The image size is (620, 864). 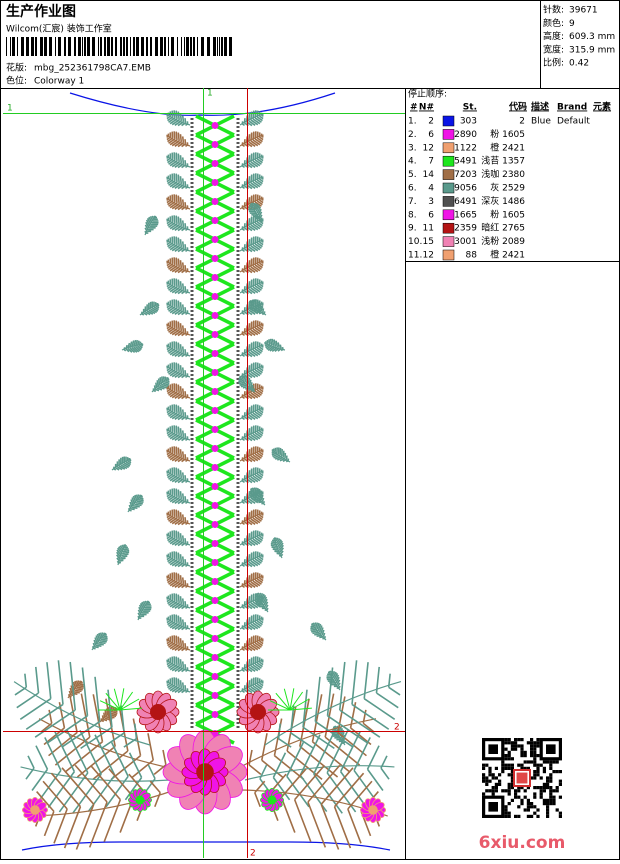 What do you see at coordinates (215, 372) in the screenshot?
I see `lattice-flower` at bounding box center [215, 372].